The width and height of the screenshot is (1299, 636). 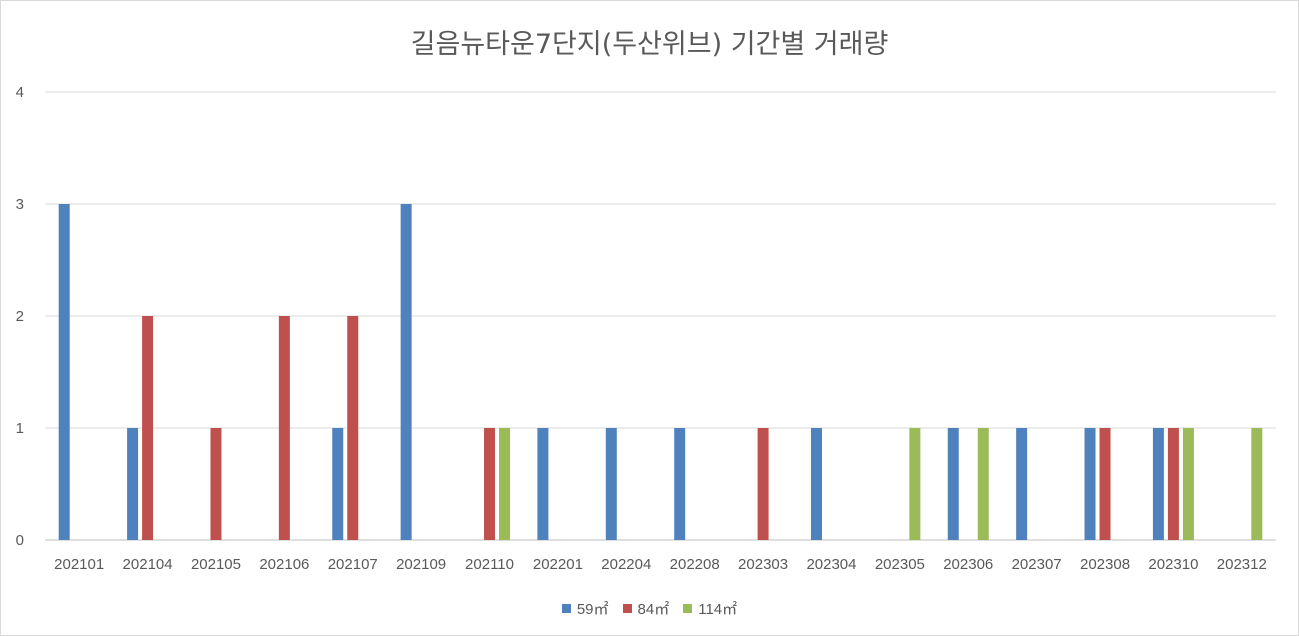 I want to click on x-tick-label: 202204, so click(x=626, y=564).